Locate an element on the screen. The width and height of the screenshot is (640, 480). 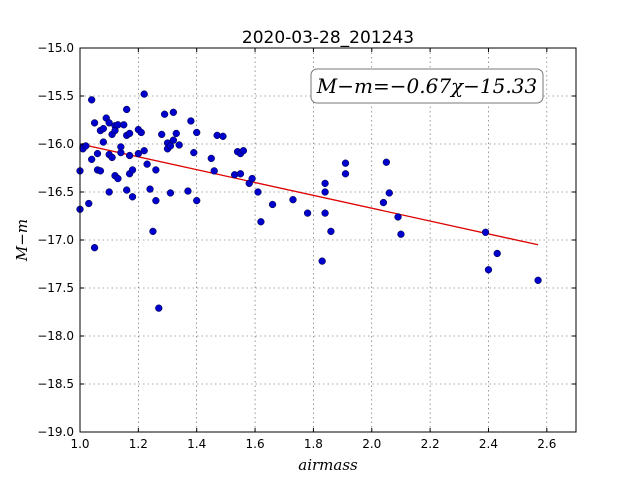
x-tick-label: 1.6 is located at coordinates (255, 444).